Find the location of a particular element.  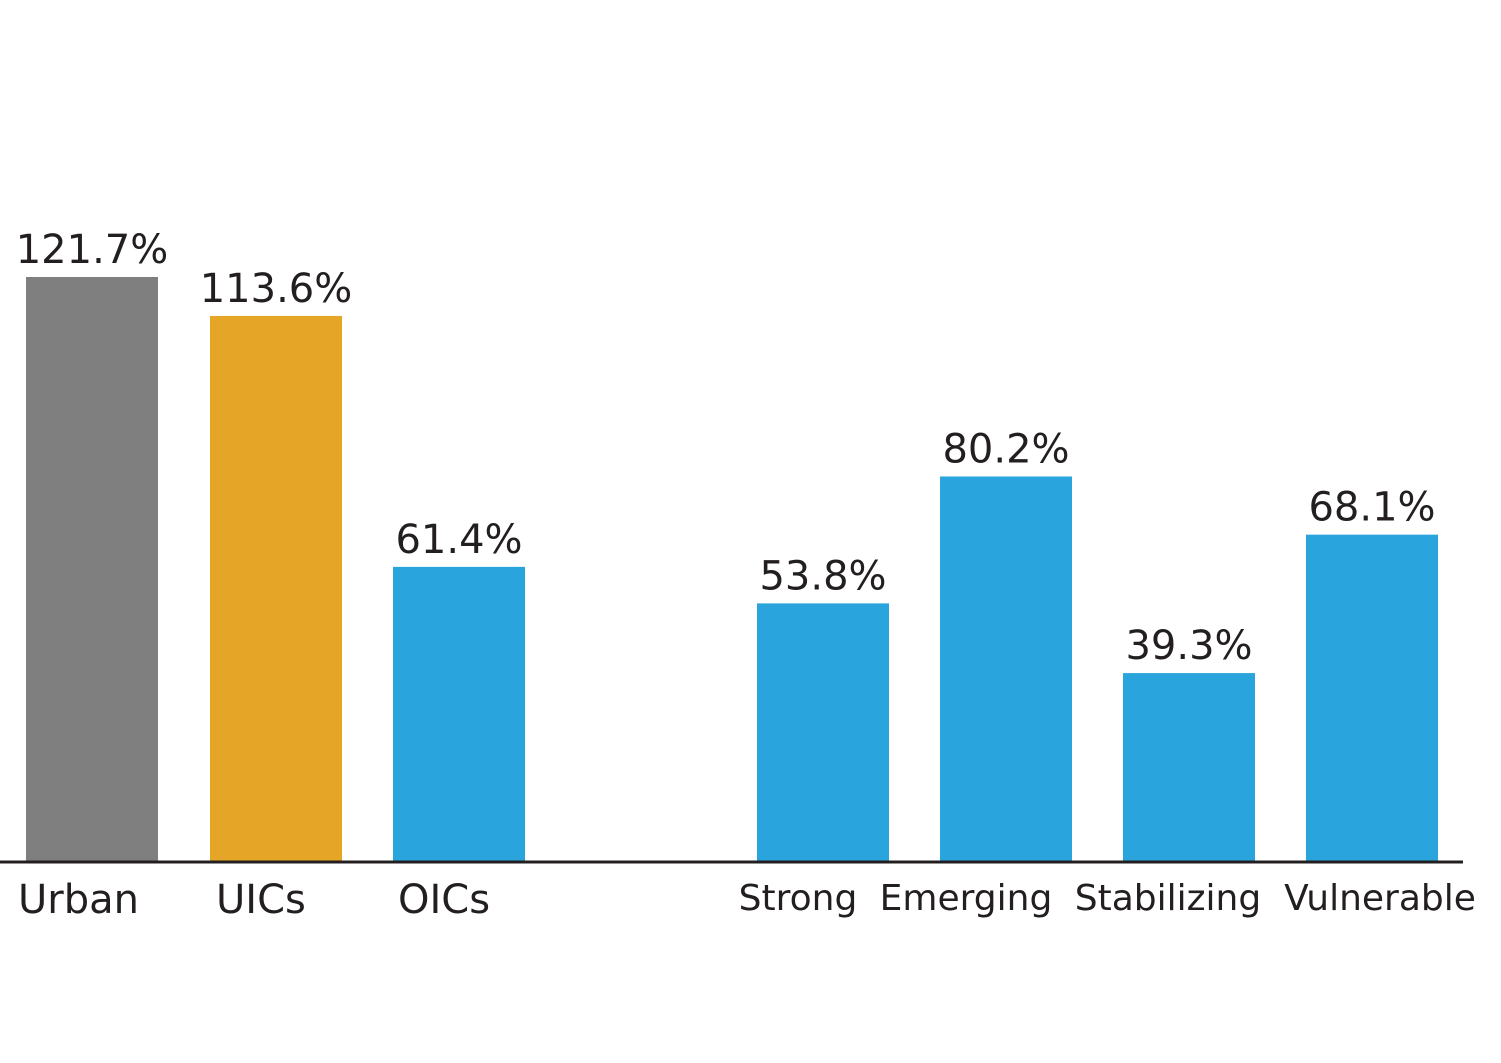

category-label-oics: OICs is located at coordinates (444, 900).